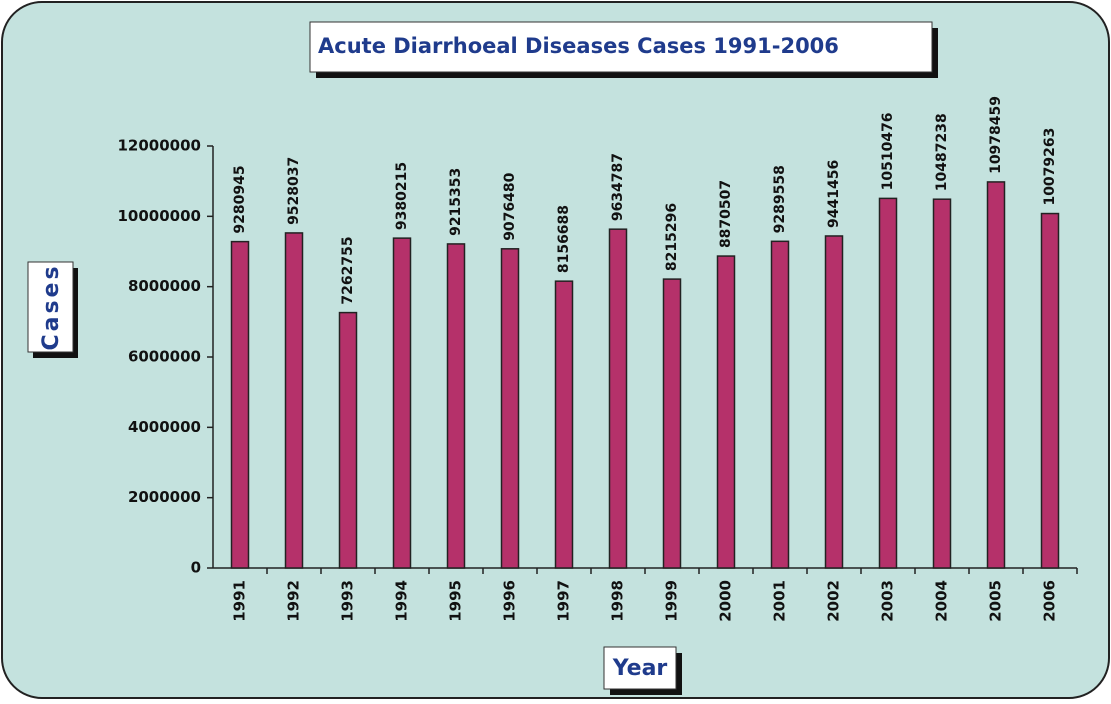 This screenshot has height=704, width=1111. What do you see at coordinates (294, 191) in the screenshot?
I see `value-label: 9528037` at bounding box center [294, 191].